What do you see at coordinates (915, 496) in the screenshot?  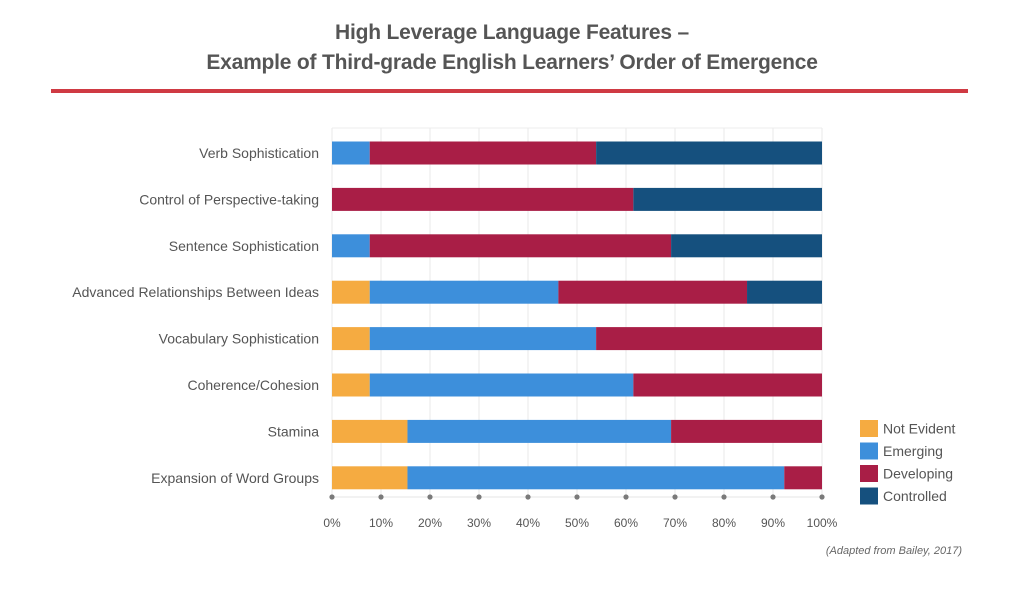 I see `legend-label: Controlled` at bounding box center [915, 496].